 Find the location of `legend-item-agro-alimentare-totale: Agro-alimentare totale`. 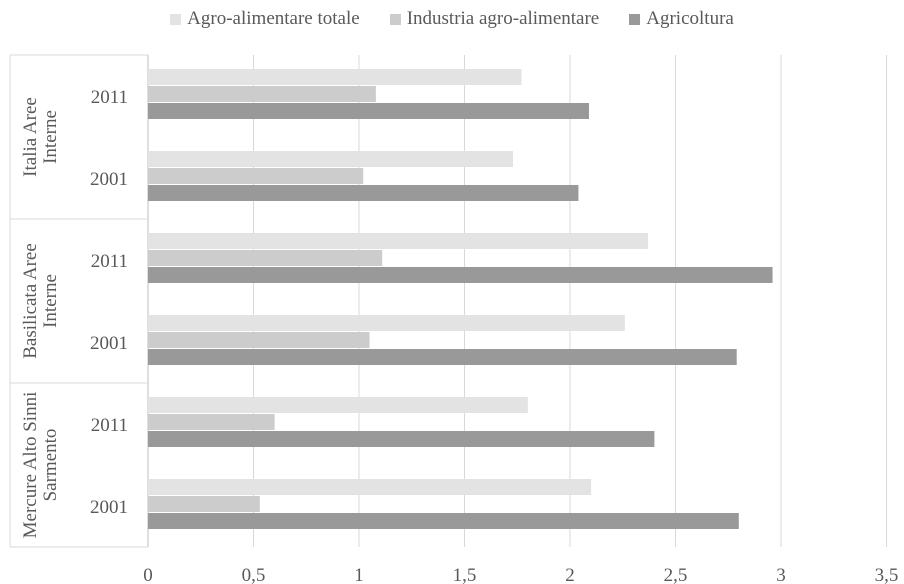

legend-item-agro-alimentare-totale: Agro-alimentare totale is located at coordinates (265, 19).